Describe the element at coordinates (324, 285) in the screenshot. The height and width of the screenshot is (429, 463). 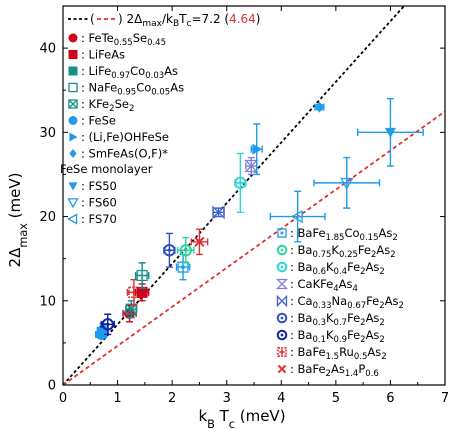
I see `right-legend-label-3: : CaKFe4As4` at that location.